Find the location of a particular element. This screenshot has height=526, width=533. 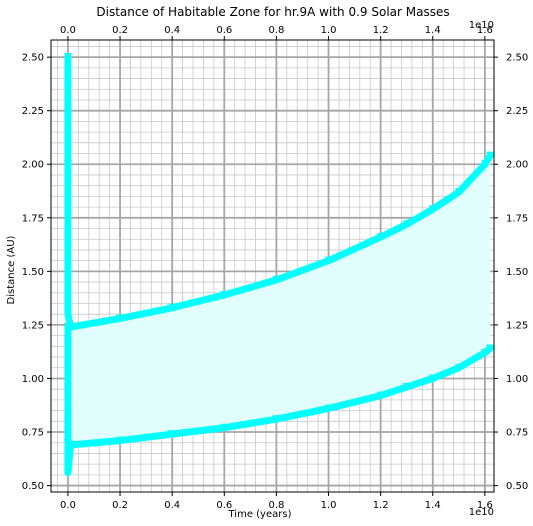

y-tick-label-right: 0.75 is located at coordinates (517, 433).